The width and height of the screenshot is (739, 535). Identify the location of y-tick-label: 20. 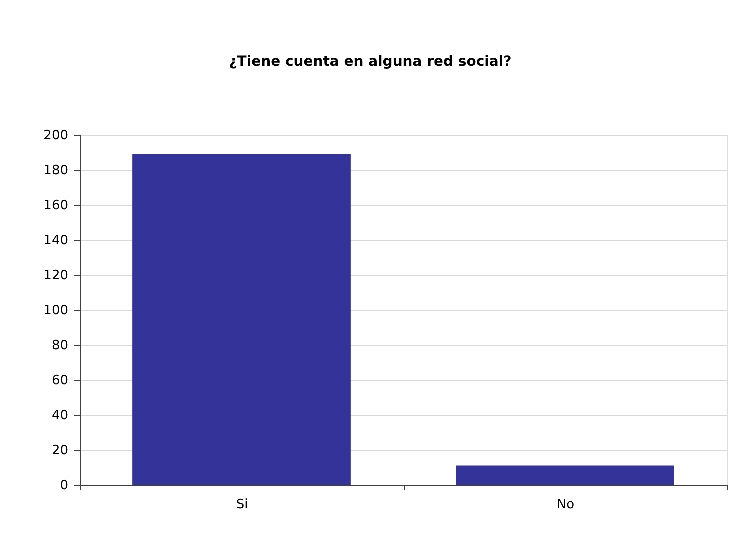
(60, 451).